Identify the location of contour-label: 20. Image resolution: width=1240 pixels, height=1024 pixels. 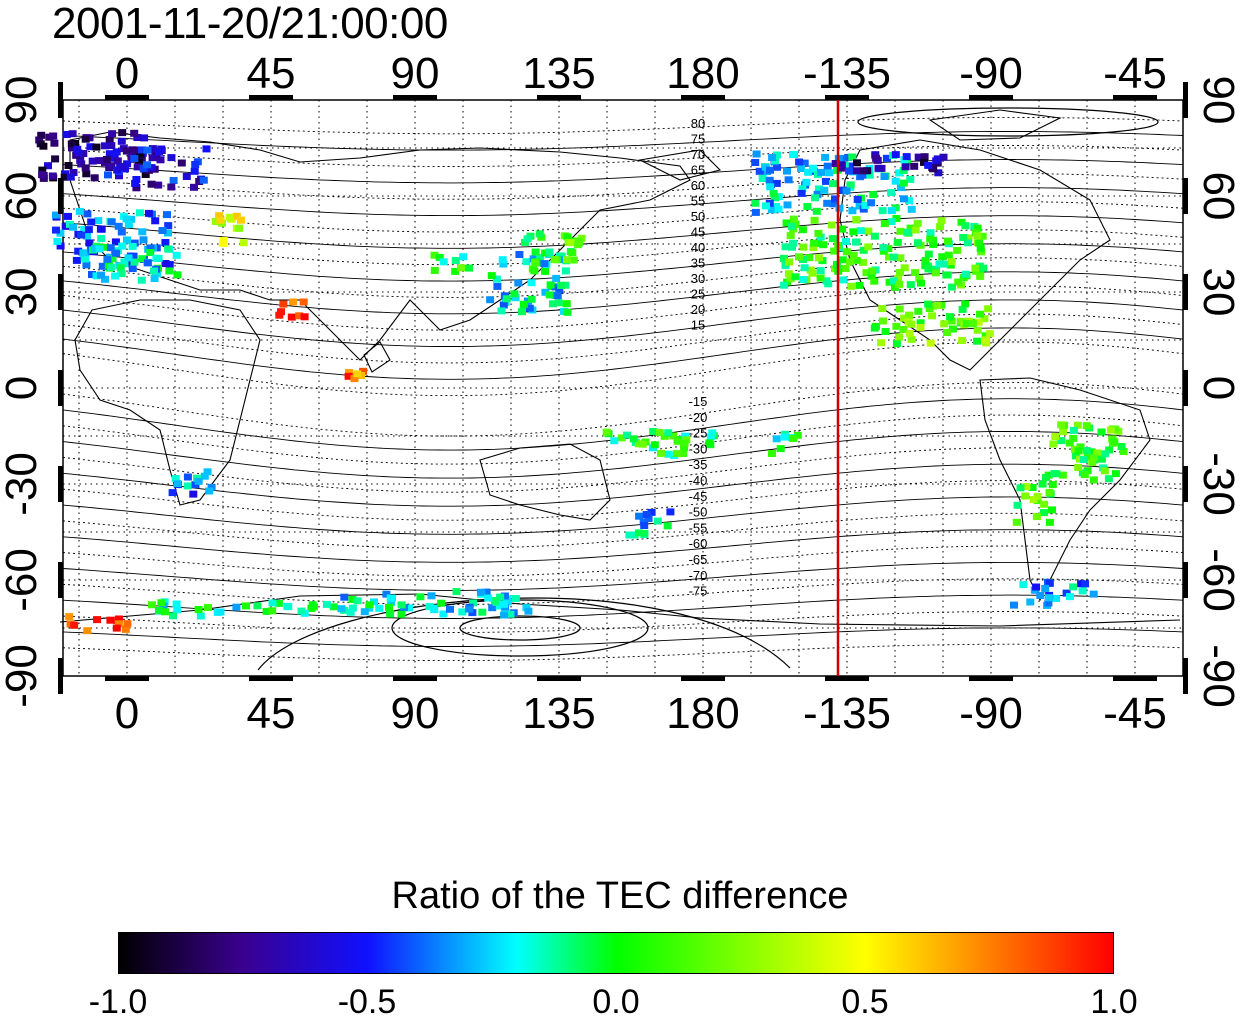
(698, 309).